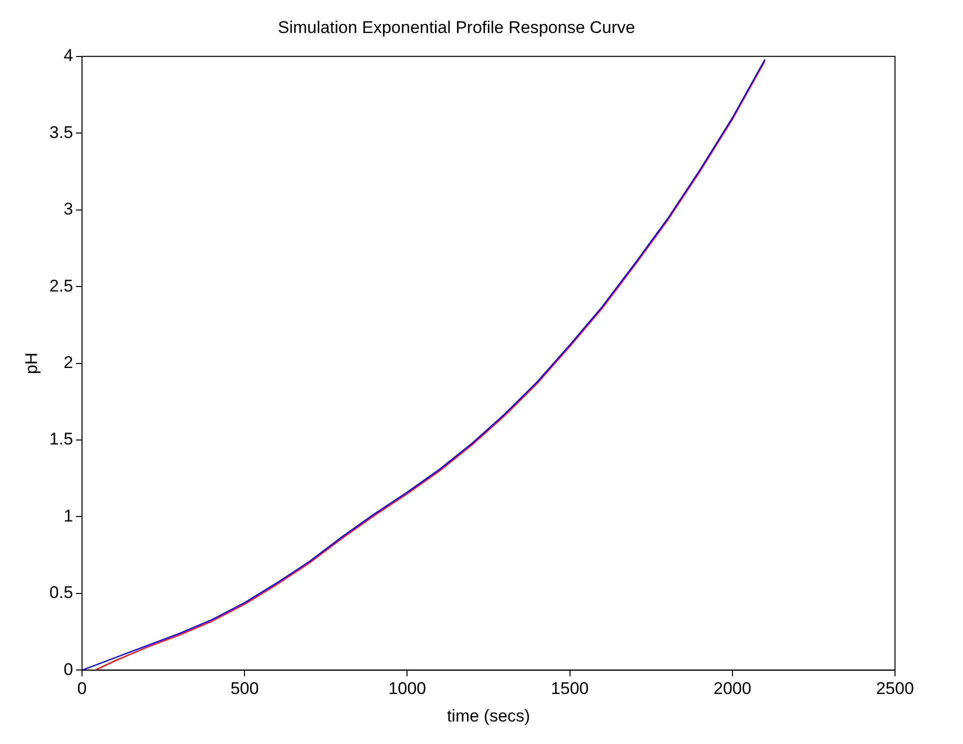 The image size is (963, 744). What do you see at coordinates (82, 688) in the screenshot?
I see `x-tick-label: 0` at bounding box center [82, 688].